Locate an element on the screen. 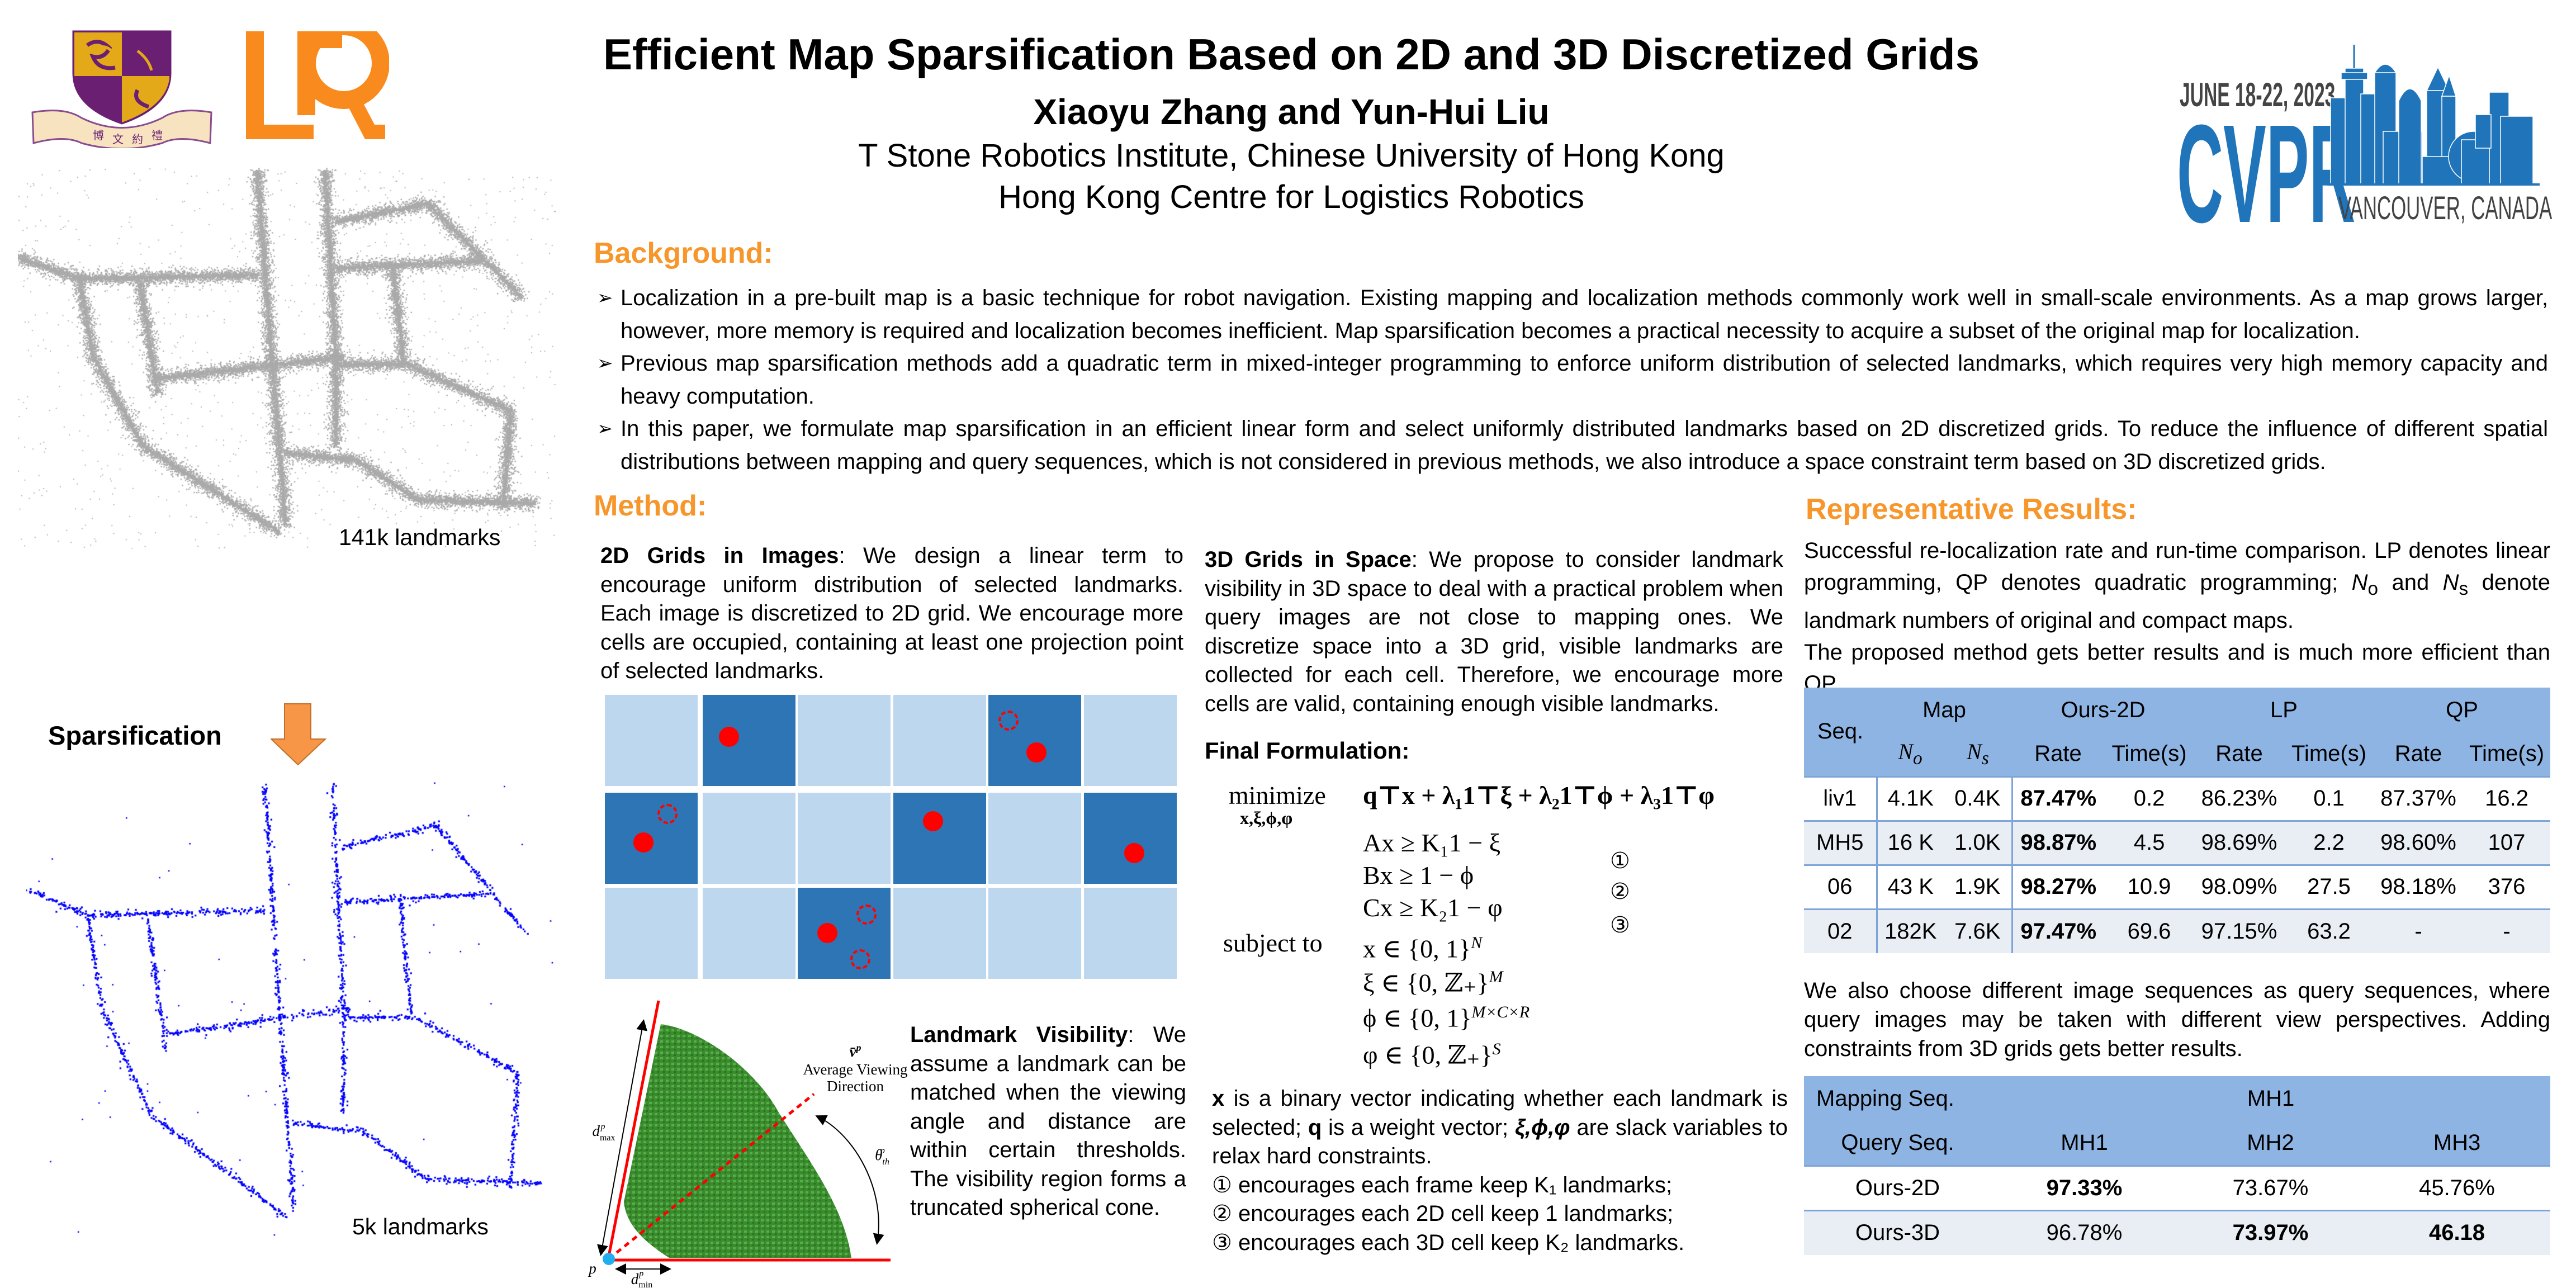 The image size is (2576, 1288). grids-2d-title: 2D Grids in Images is located at coordinates (720, 555).